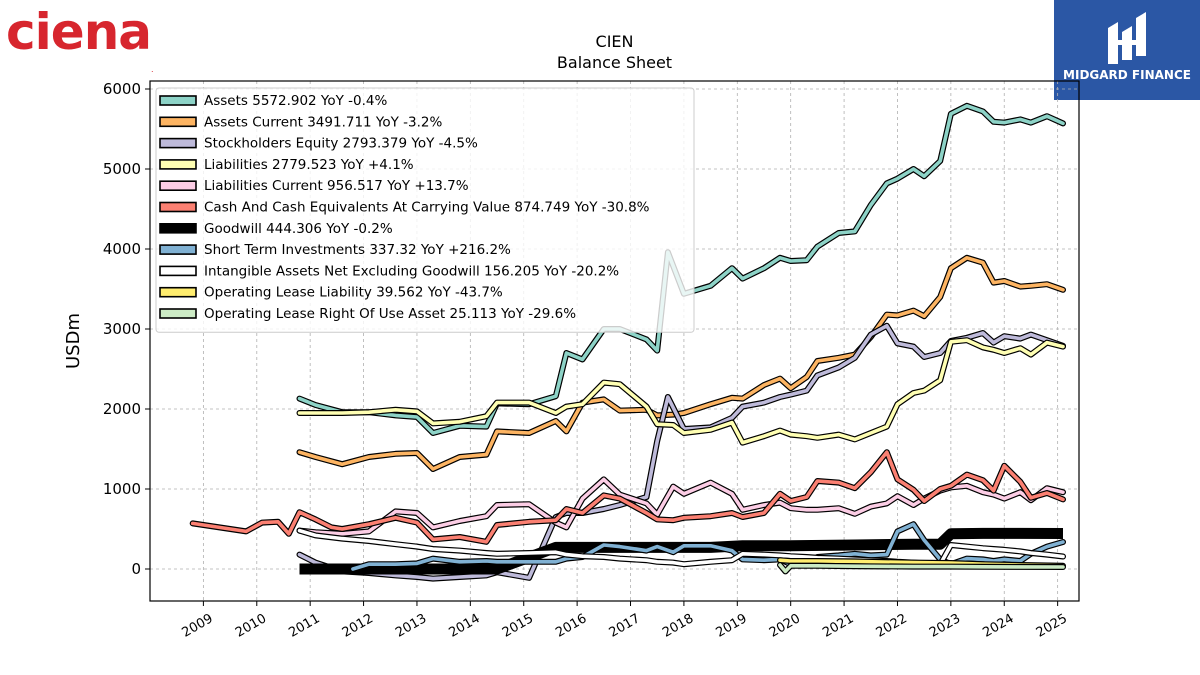 The image size is (1200, 675). Describe the element at coordinates (1127, 75) in the screenshot. I see `midgard-logo-text: MIDGARD FINANCE` at that location.